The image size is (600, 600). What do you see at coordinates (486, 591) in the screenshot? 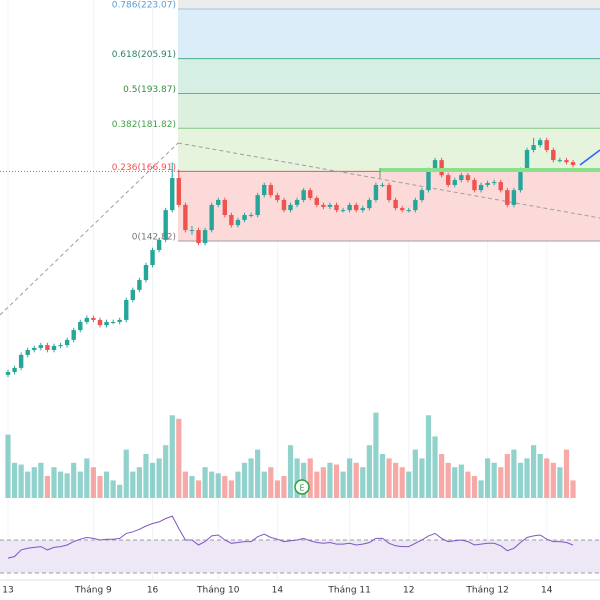
I see `x-tick-label: Tháng 12` at bounding box center [486, 591].